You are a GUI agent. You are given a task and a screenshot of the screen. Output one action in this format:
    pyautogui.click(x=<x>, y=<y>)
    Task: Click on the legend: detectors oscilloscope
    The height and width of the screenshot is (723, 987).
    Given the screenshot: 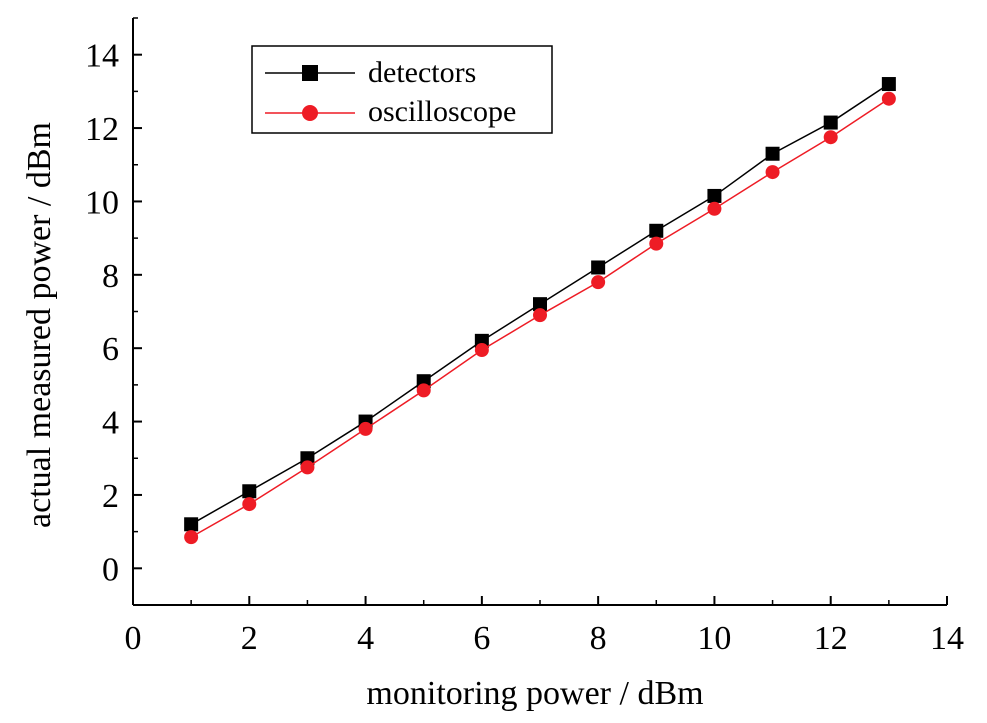 What is the action you would take?
    pyautogui.click(x=402, y=89)
    